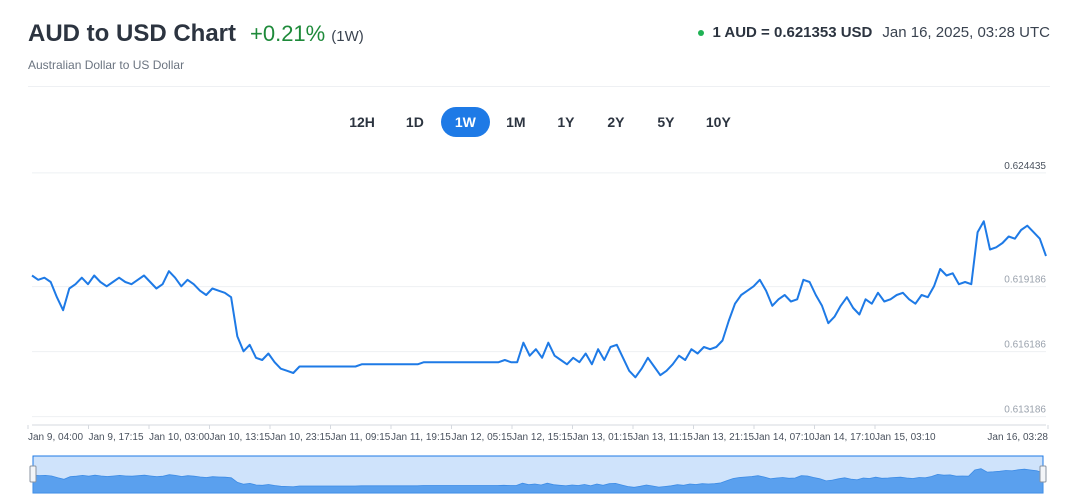 The image size is (1080, 504). Describe the element at coordinates (300, 437) in the screenshot. I see `x-tick-label: Jan 10, 23:15` at that location.